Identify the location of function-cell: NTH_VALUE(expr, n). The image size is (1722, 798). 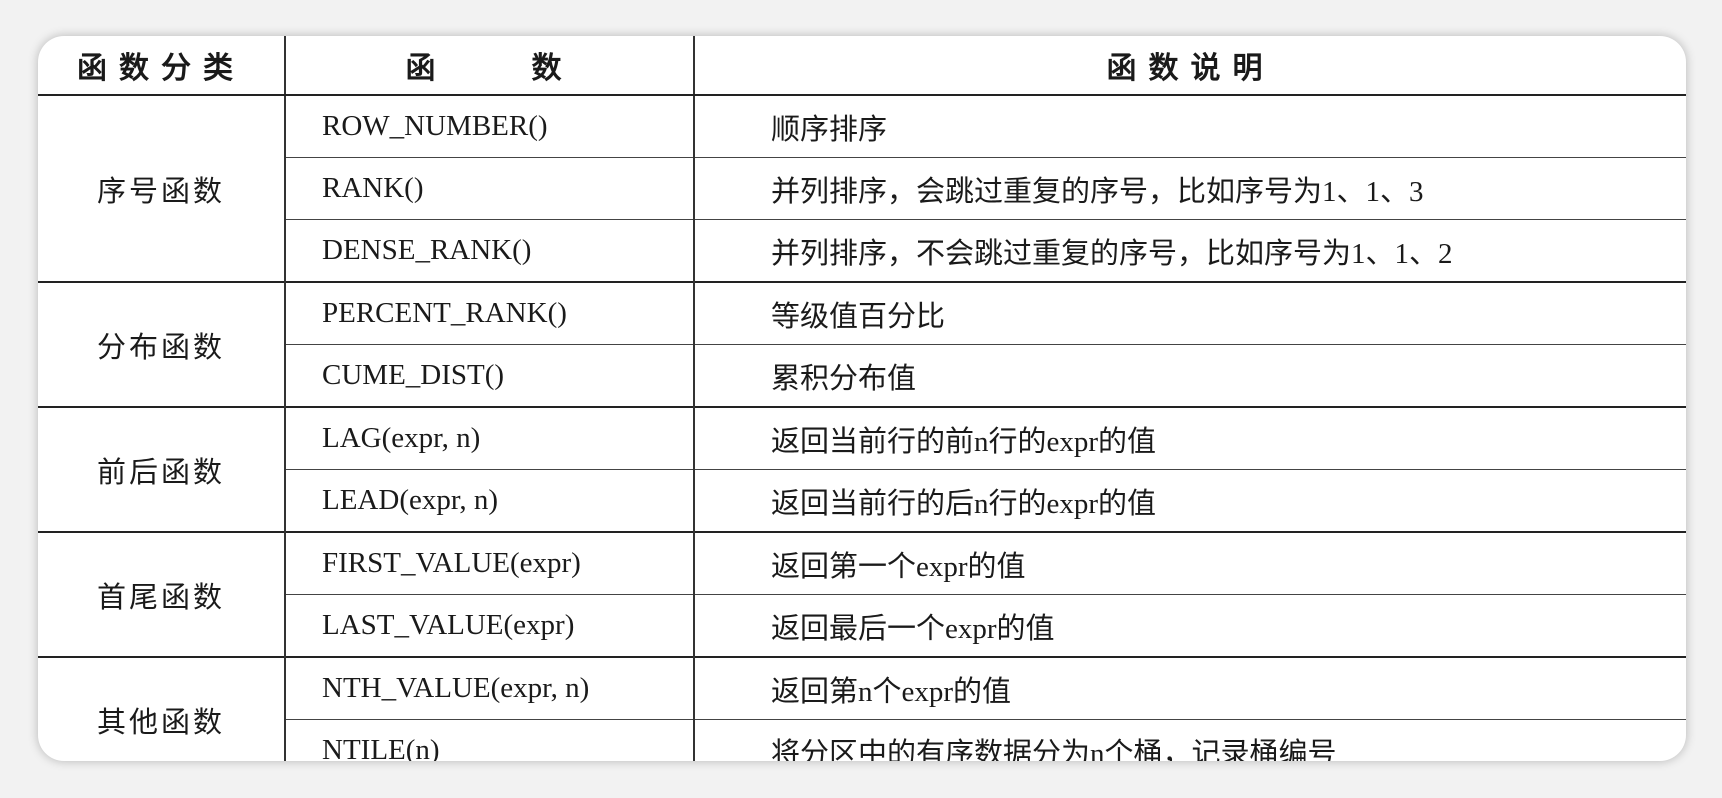
(489, 688).